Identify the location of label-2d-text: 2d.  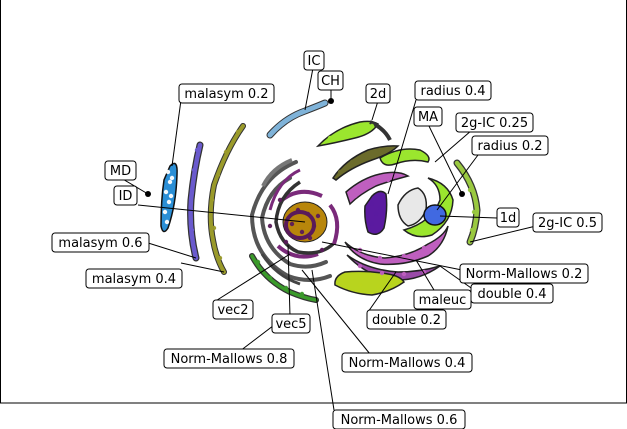
(378, 94).